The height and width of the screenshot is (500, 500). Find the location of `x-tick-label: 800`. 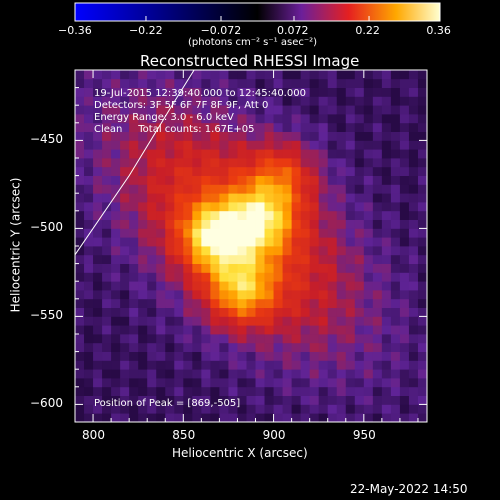

x-tick-label: 800 is located at coordinates (93, 435).